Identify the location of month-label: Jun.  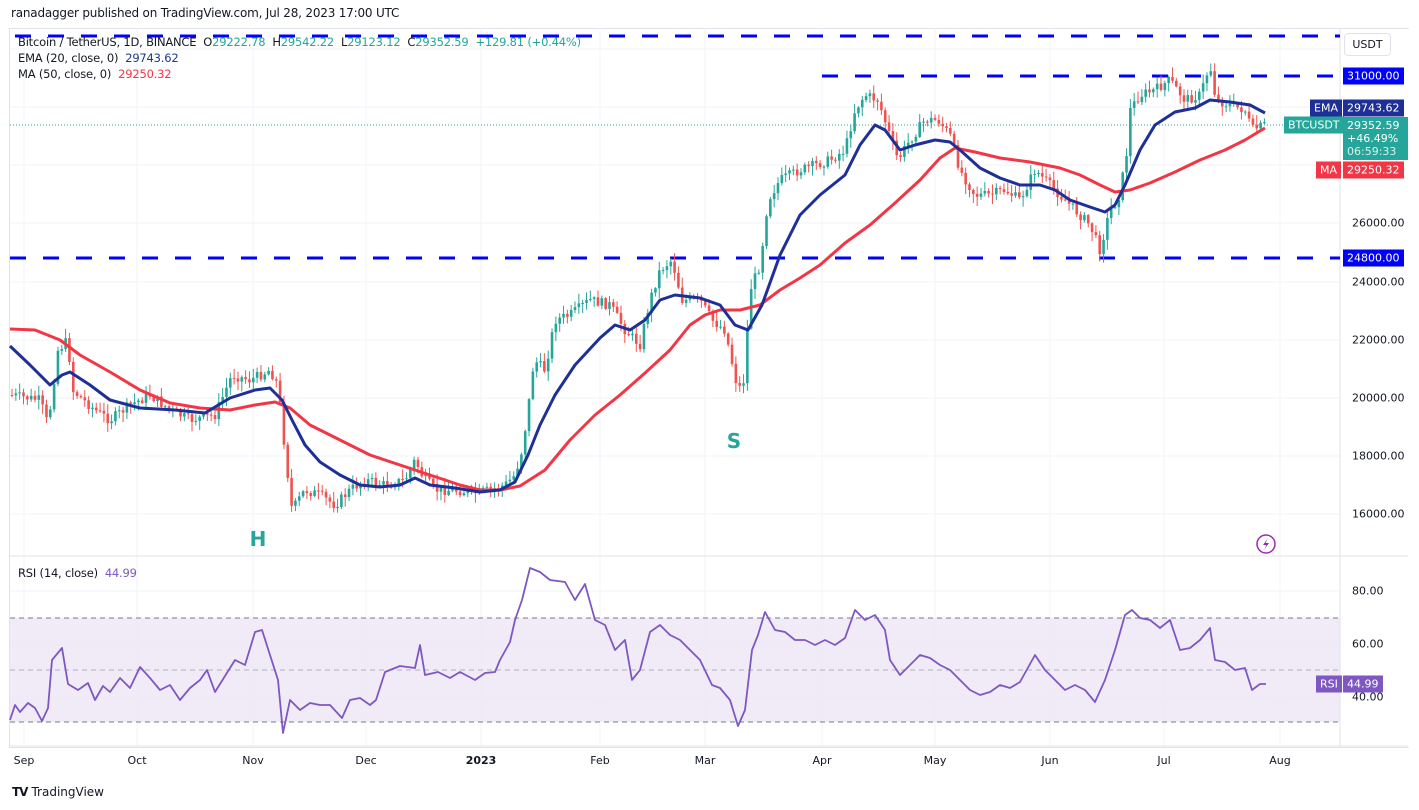
(1050, 760).